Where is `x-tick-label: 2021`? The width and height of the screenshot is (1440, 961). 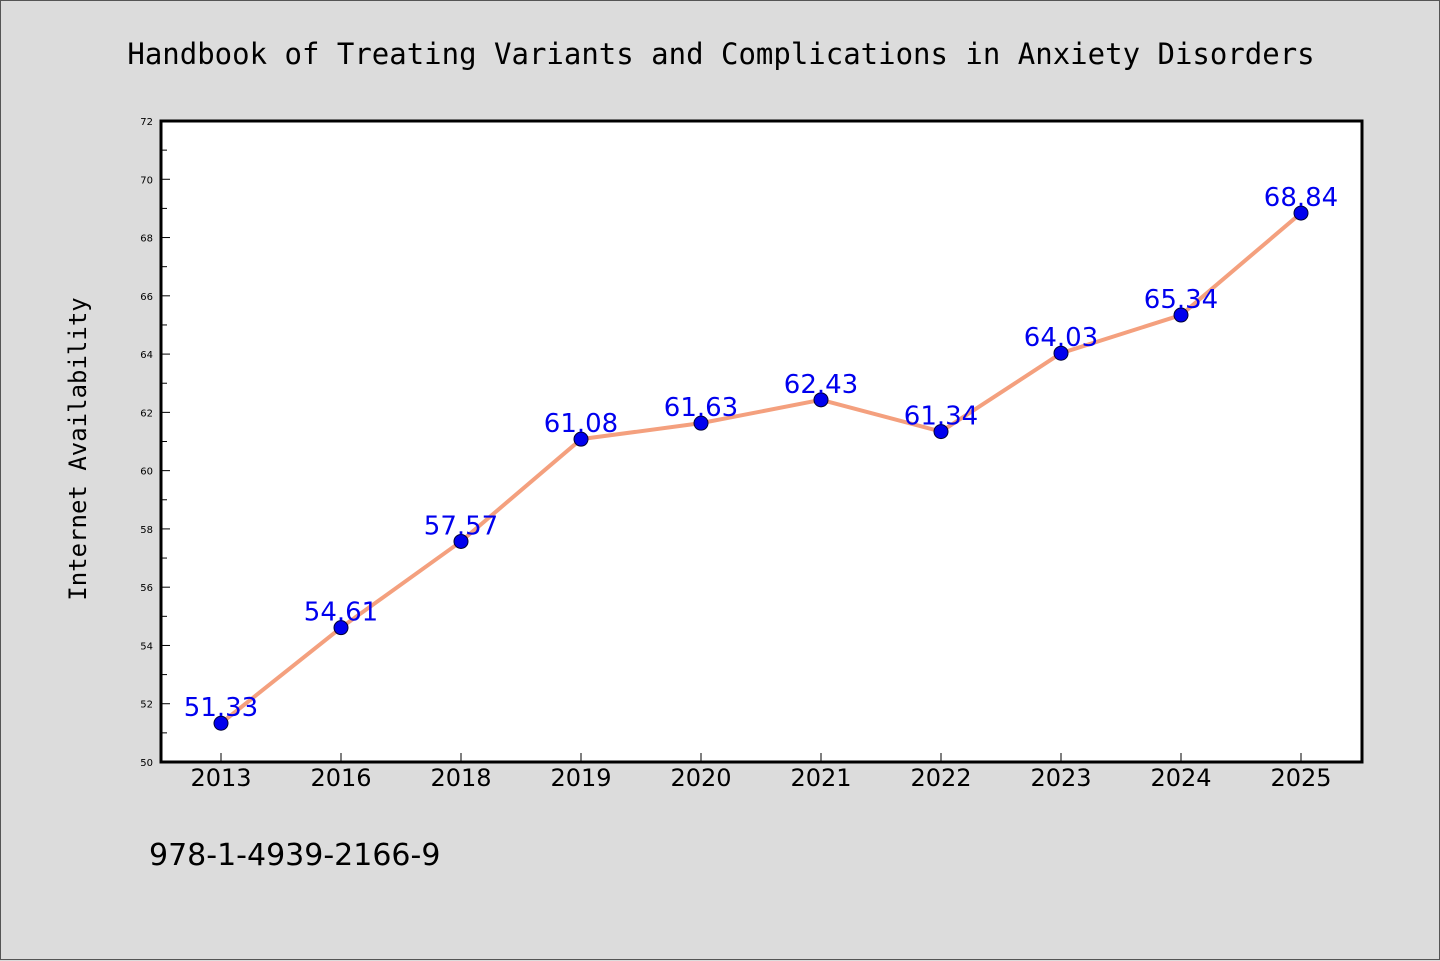
x-tick-label: 2021 is located at coordinates (820, 778).